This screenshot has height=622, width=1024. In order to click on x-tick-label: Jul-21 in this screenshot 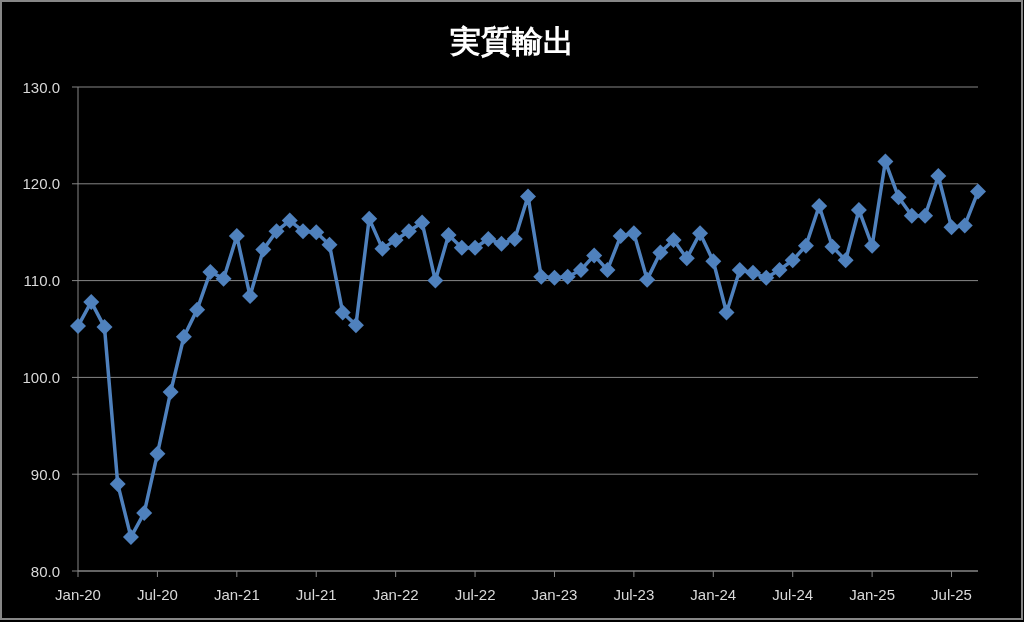, I will do `click(316, 594)`.